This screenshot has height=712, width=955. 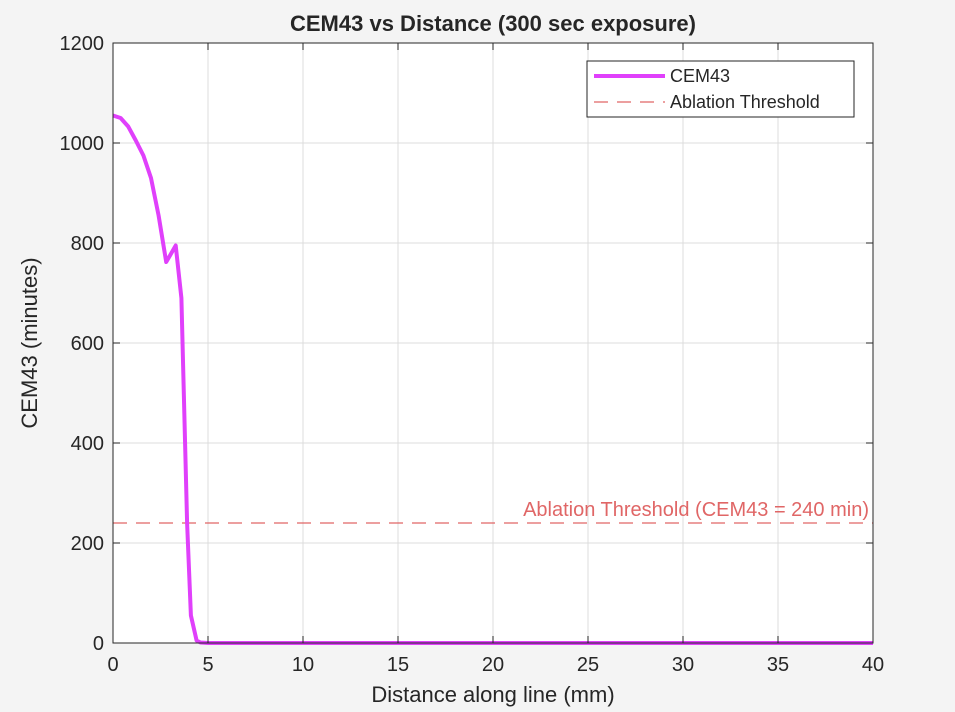 I want to click on legend-box, so click(x=720, y=89).